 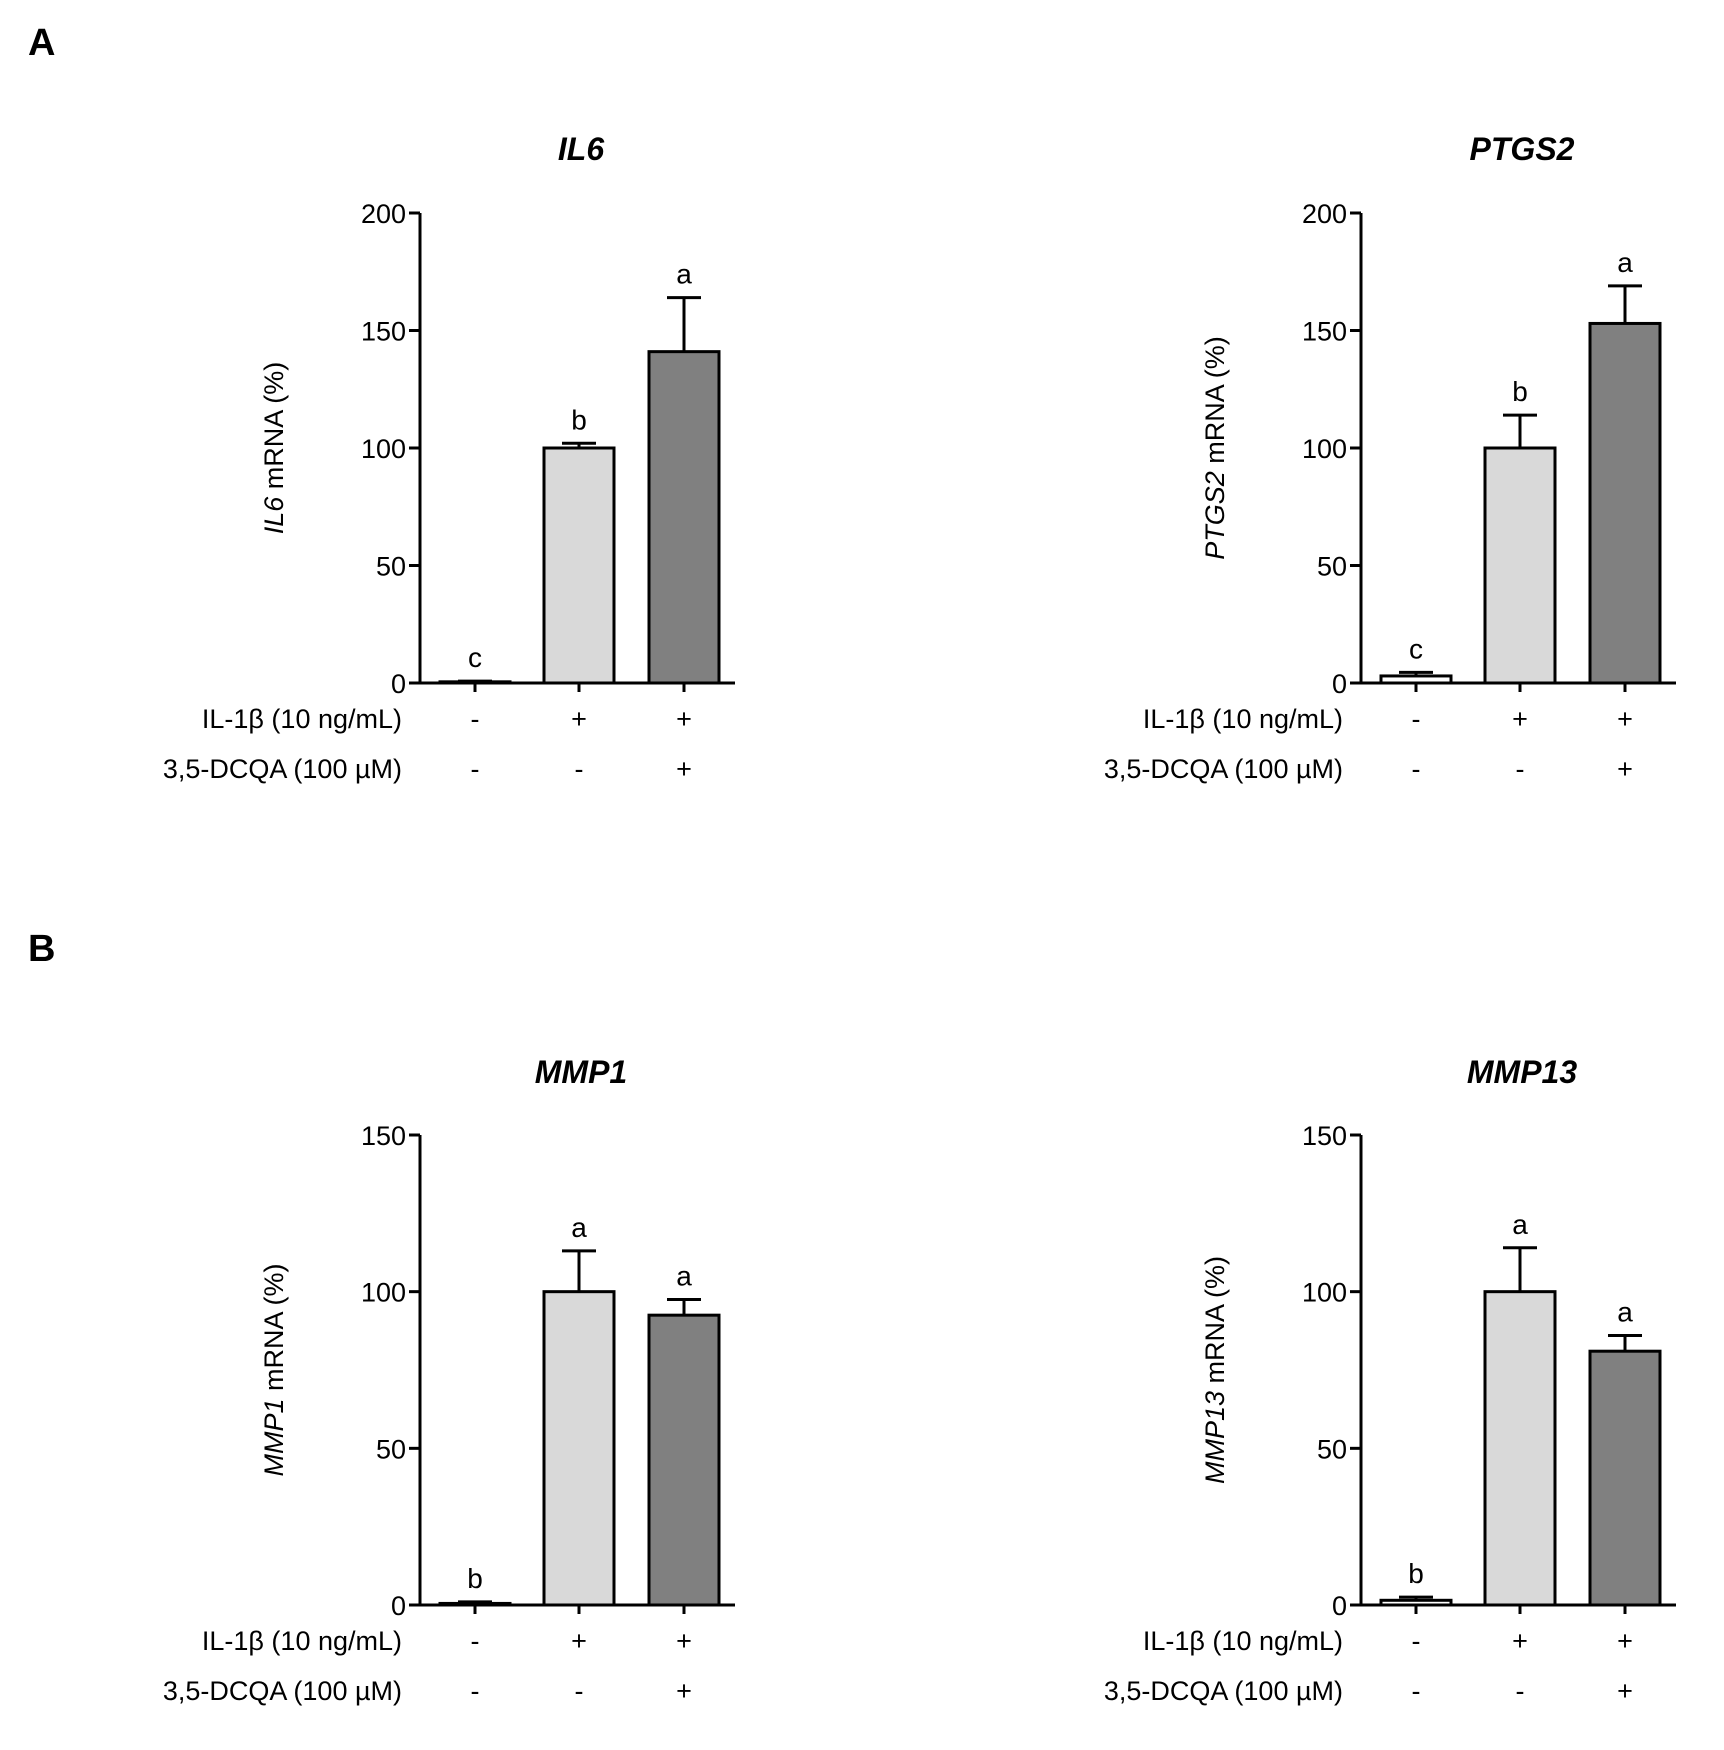 I want to click on y-axis-label: IL6 mRNA (%), so click(x=274, y=448).